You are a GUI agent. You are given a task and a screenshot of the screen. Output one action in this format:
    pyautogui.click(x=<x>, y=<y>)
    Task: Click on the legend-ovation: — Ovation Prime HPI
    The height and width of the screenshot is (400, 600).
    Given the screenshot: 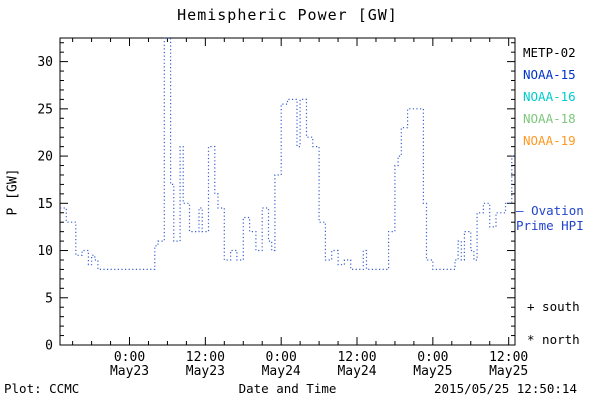 What is the action you would take?
    pyautogui.click(x=550, y=218)
    